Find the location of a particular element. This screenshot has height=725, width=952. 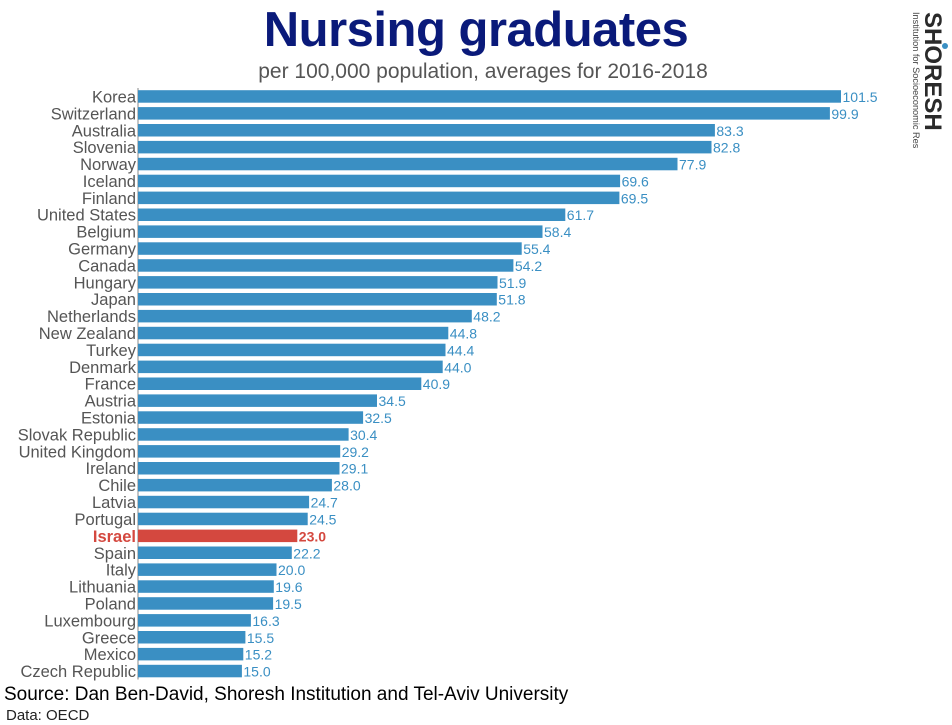

value-label: 61.7 is located at coordinates (580, 215).